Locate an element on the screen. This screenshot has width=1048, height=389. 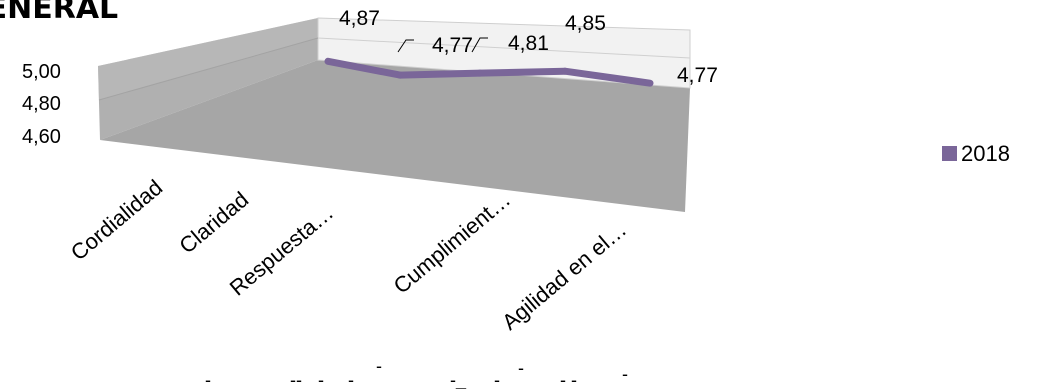
chart-back-wall is located at coordinates (504, 53).